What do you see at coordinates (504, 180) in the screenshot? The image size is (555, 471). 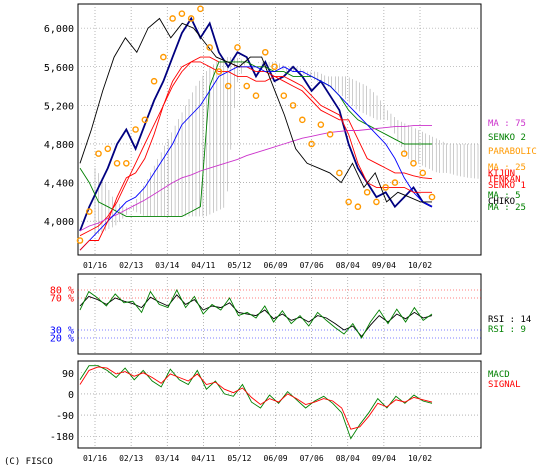 I see `legend-tenkan: TENKAN` at bounding box center [504, 180].